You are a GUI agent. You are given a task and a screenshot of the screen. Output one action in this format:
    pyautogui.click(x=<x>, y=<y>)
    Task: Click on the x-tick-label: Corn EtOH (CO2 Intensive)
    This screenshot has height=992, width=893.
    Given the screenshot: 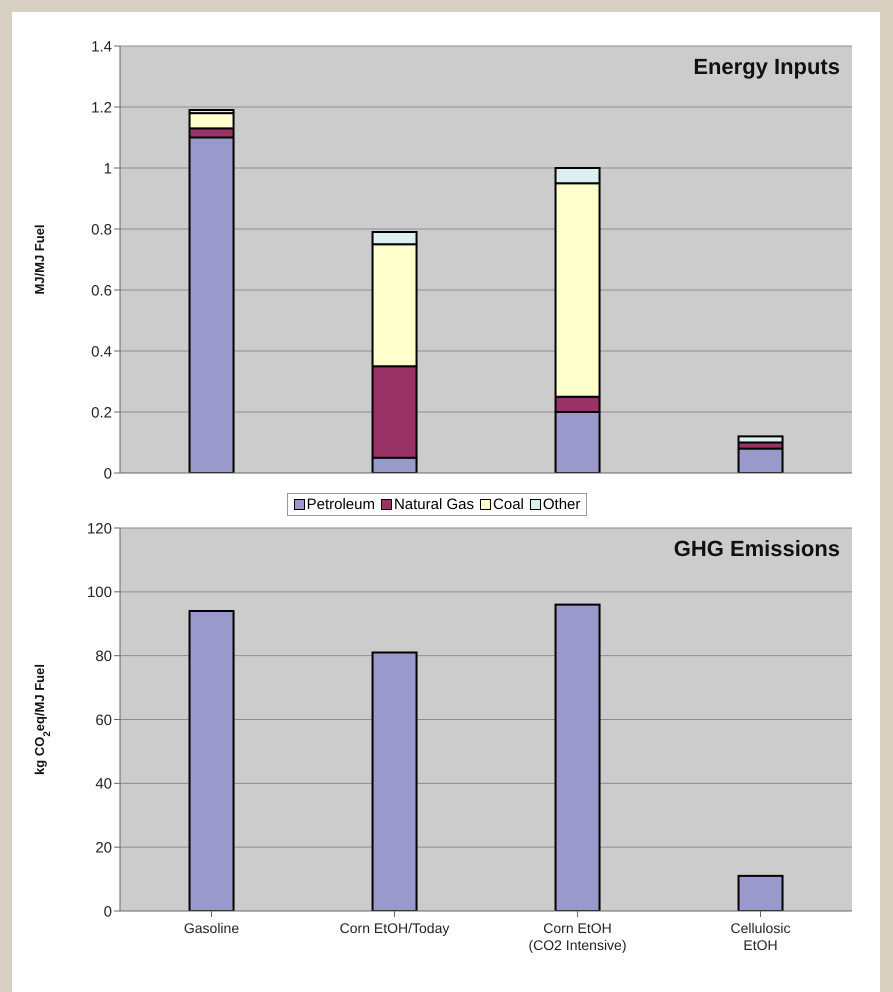 What is the action you would take?
    pyautogui.click(x=577, y=936)
    